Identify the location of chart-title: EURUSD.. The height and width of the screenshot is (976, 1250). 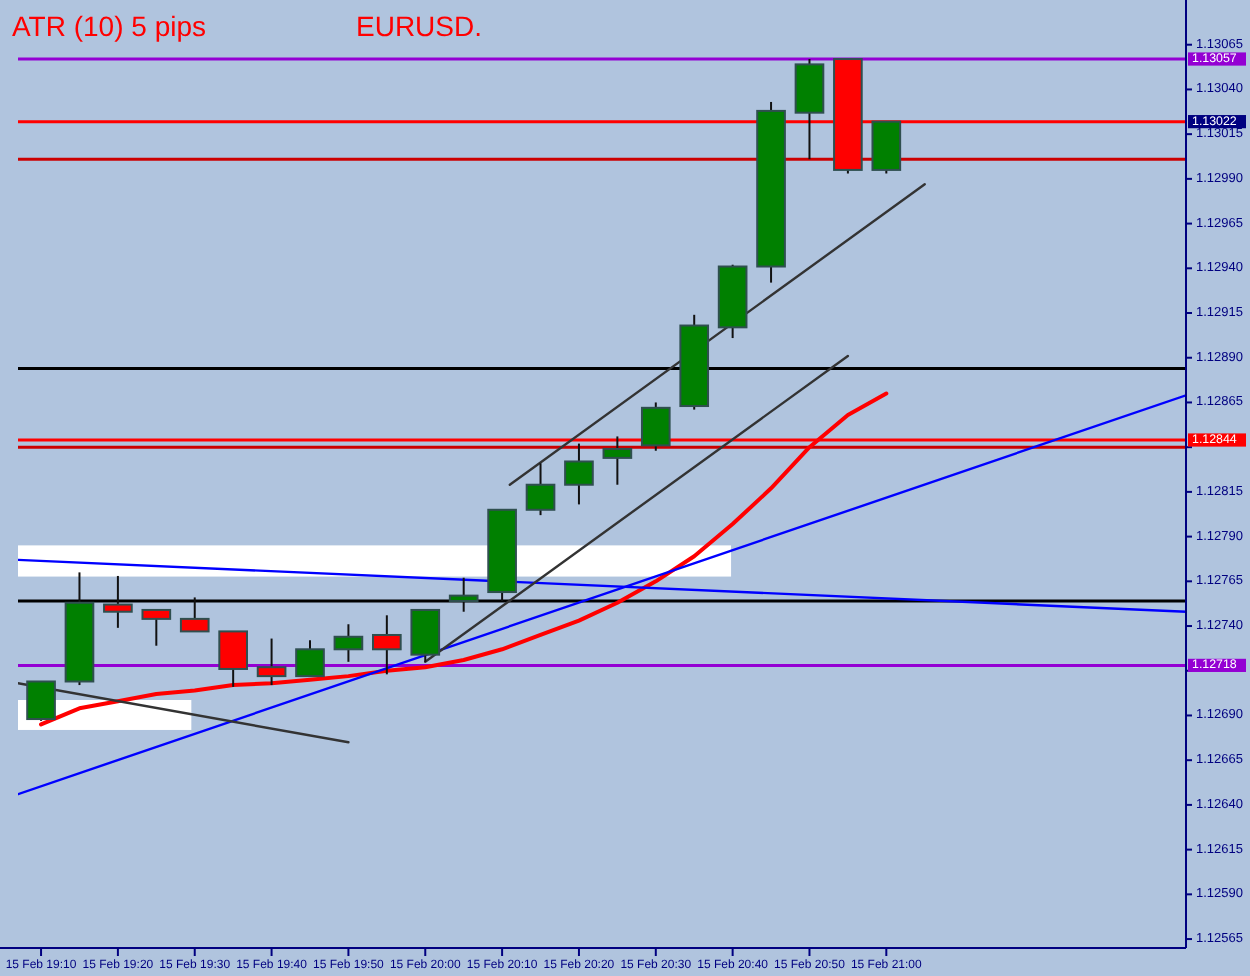
(419, 26).